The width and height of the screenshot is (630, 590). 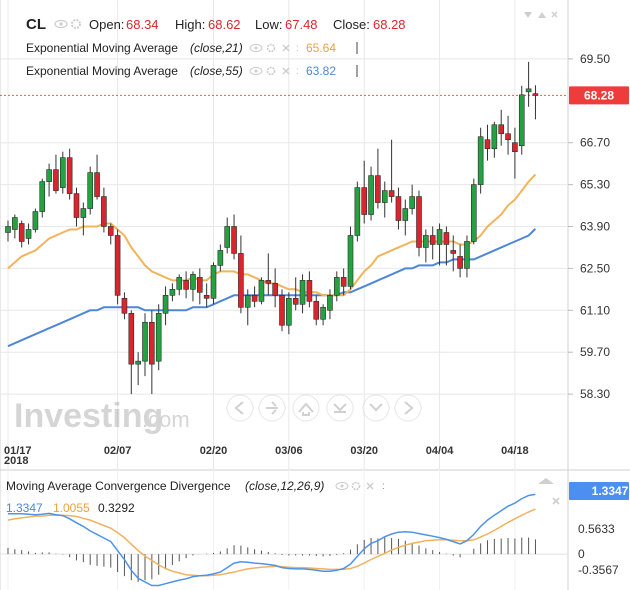 What do you see at coordinates (595, 143) in the screenshot?
I see `price-tick-label: 66.70` at bounding box center [595, 143].